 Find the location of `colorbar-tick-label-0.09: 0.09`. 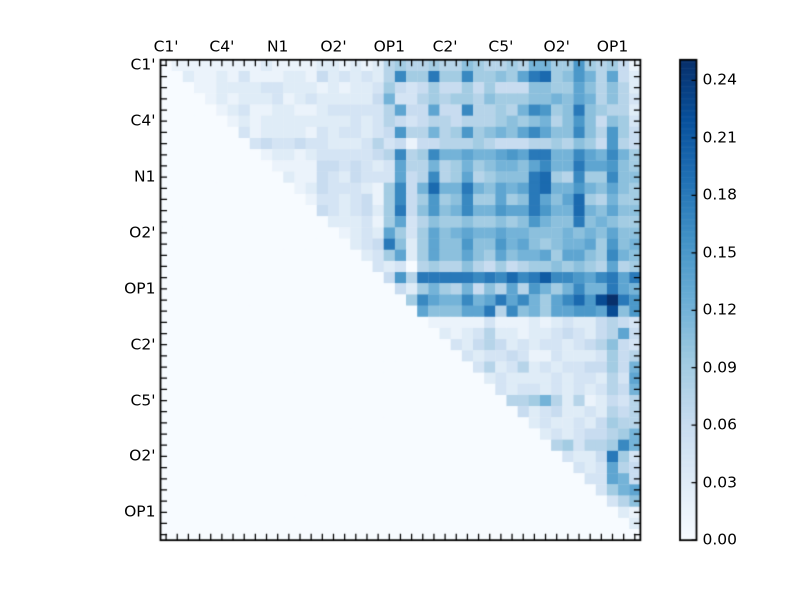

colorbar-tick-label-0.09: 0.09 is located at coordinates (720, 366).